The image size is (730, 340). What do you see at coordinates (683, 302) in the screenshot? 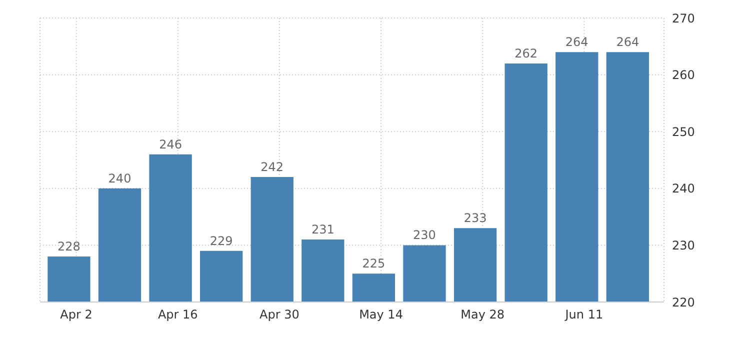
I see `y-tick-label: 220` at bounding box center [683, 302].